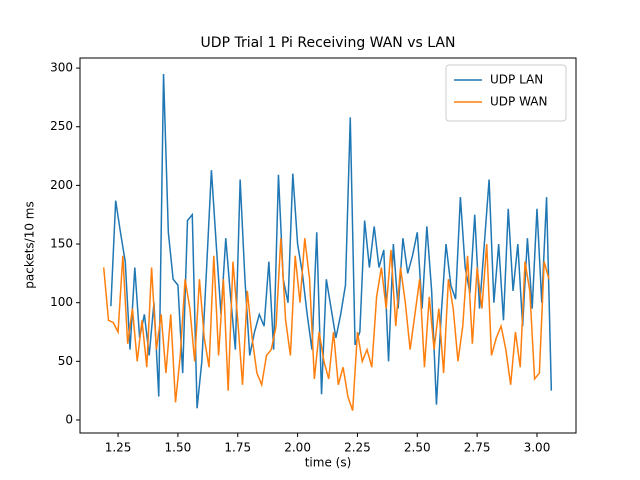  What do you see at coordinates (477, 448) in the screenshot?
I see `x-tick-label: 2.75` at bounding box center [477, 448].